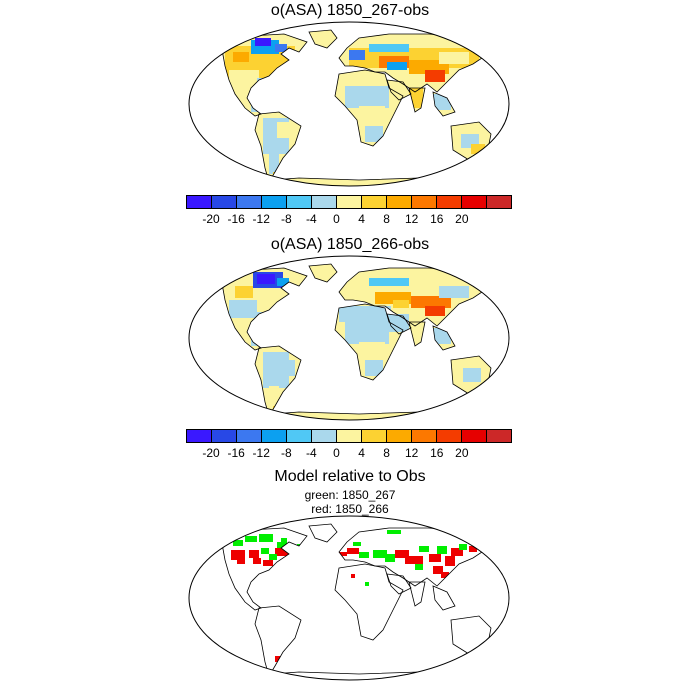  What do you see at coordinates (350, 476) in the screenshot?
I see `panel3-title: Model relative to Obs` at bounding box center [350, 476].